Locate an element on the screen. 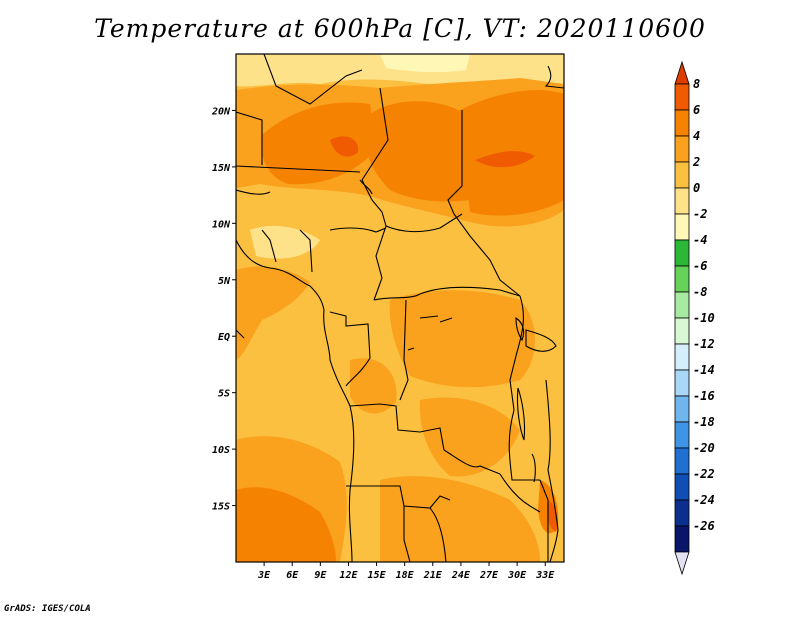 This screenshot has width=800, height=618. colorbar-bottom-arrow is located at coordinates (682, 563).